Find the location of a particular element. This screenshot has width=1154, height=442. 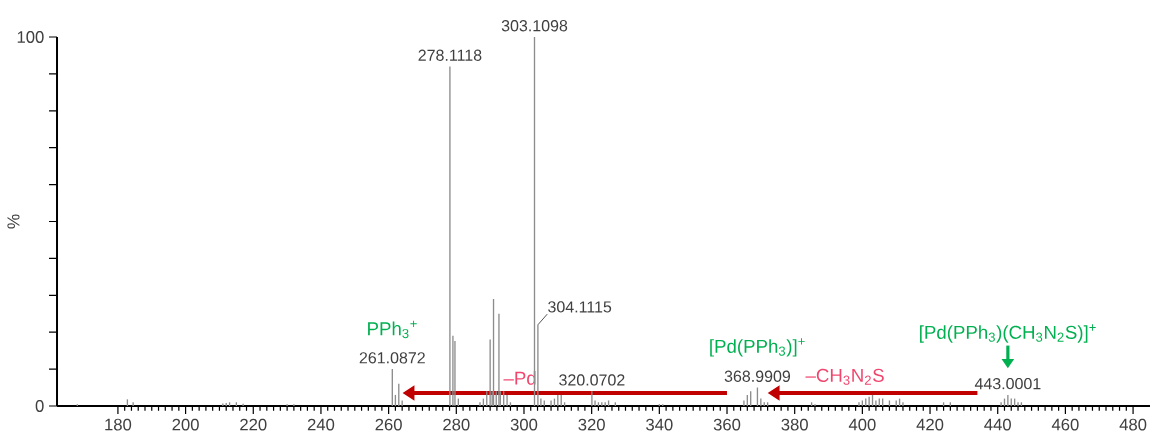

x-tick-label: 440 is located at coordinates (997, 424).